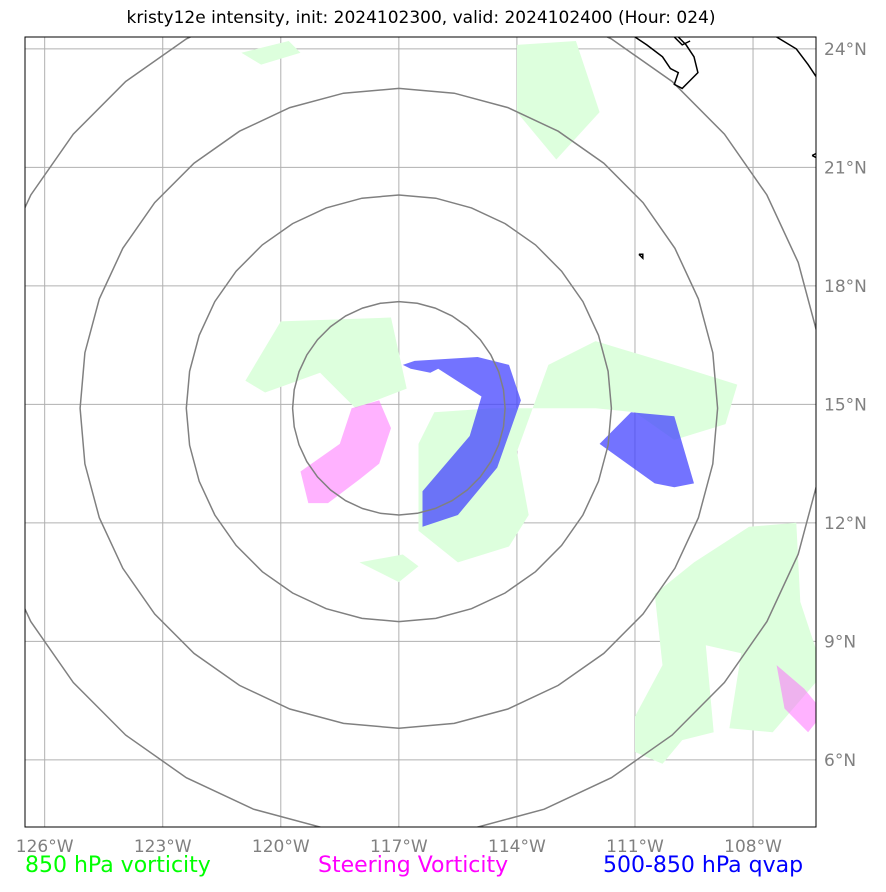  Describe the element at coordinates (118, 865) in the screenshot. I see `legend-850-vorticity: 850 hPa vorticity` at that location.